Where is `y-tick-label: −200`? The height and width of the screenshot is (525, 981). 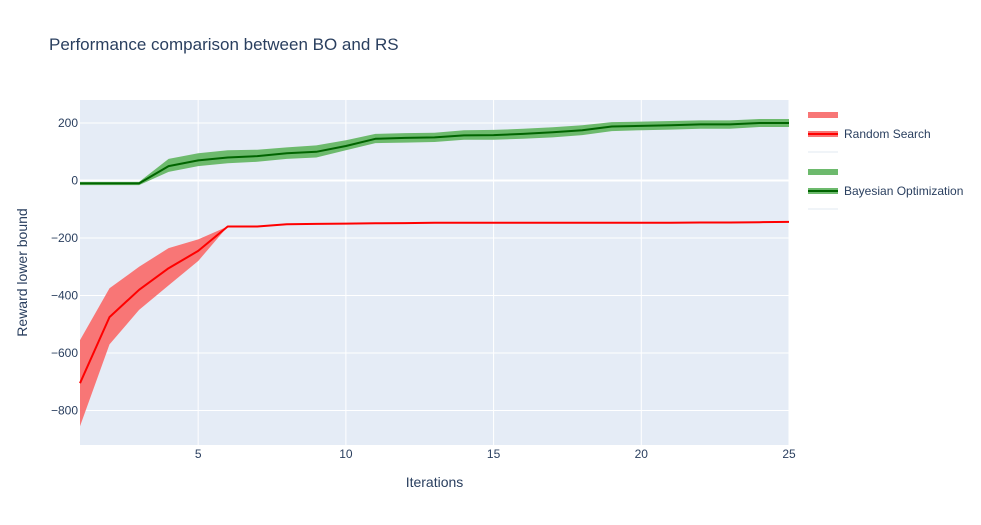
y-tick-label: −200 is located at coordinates (64, 238).